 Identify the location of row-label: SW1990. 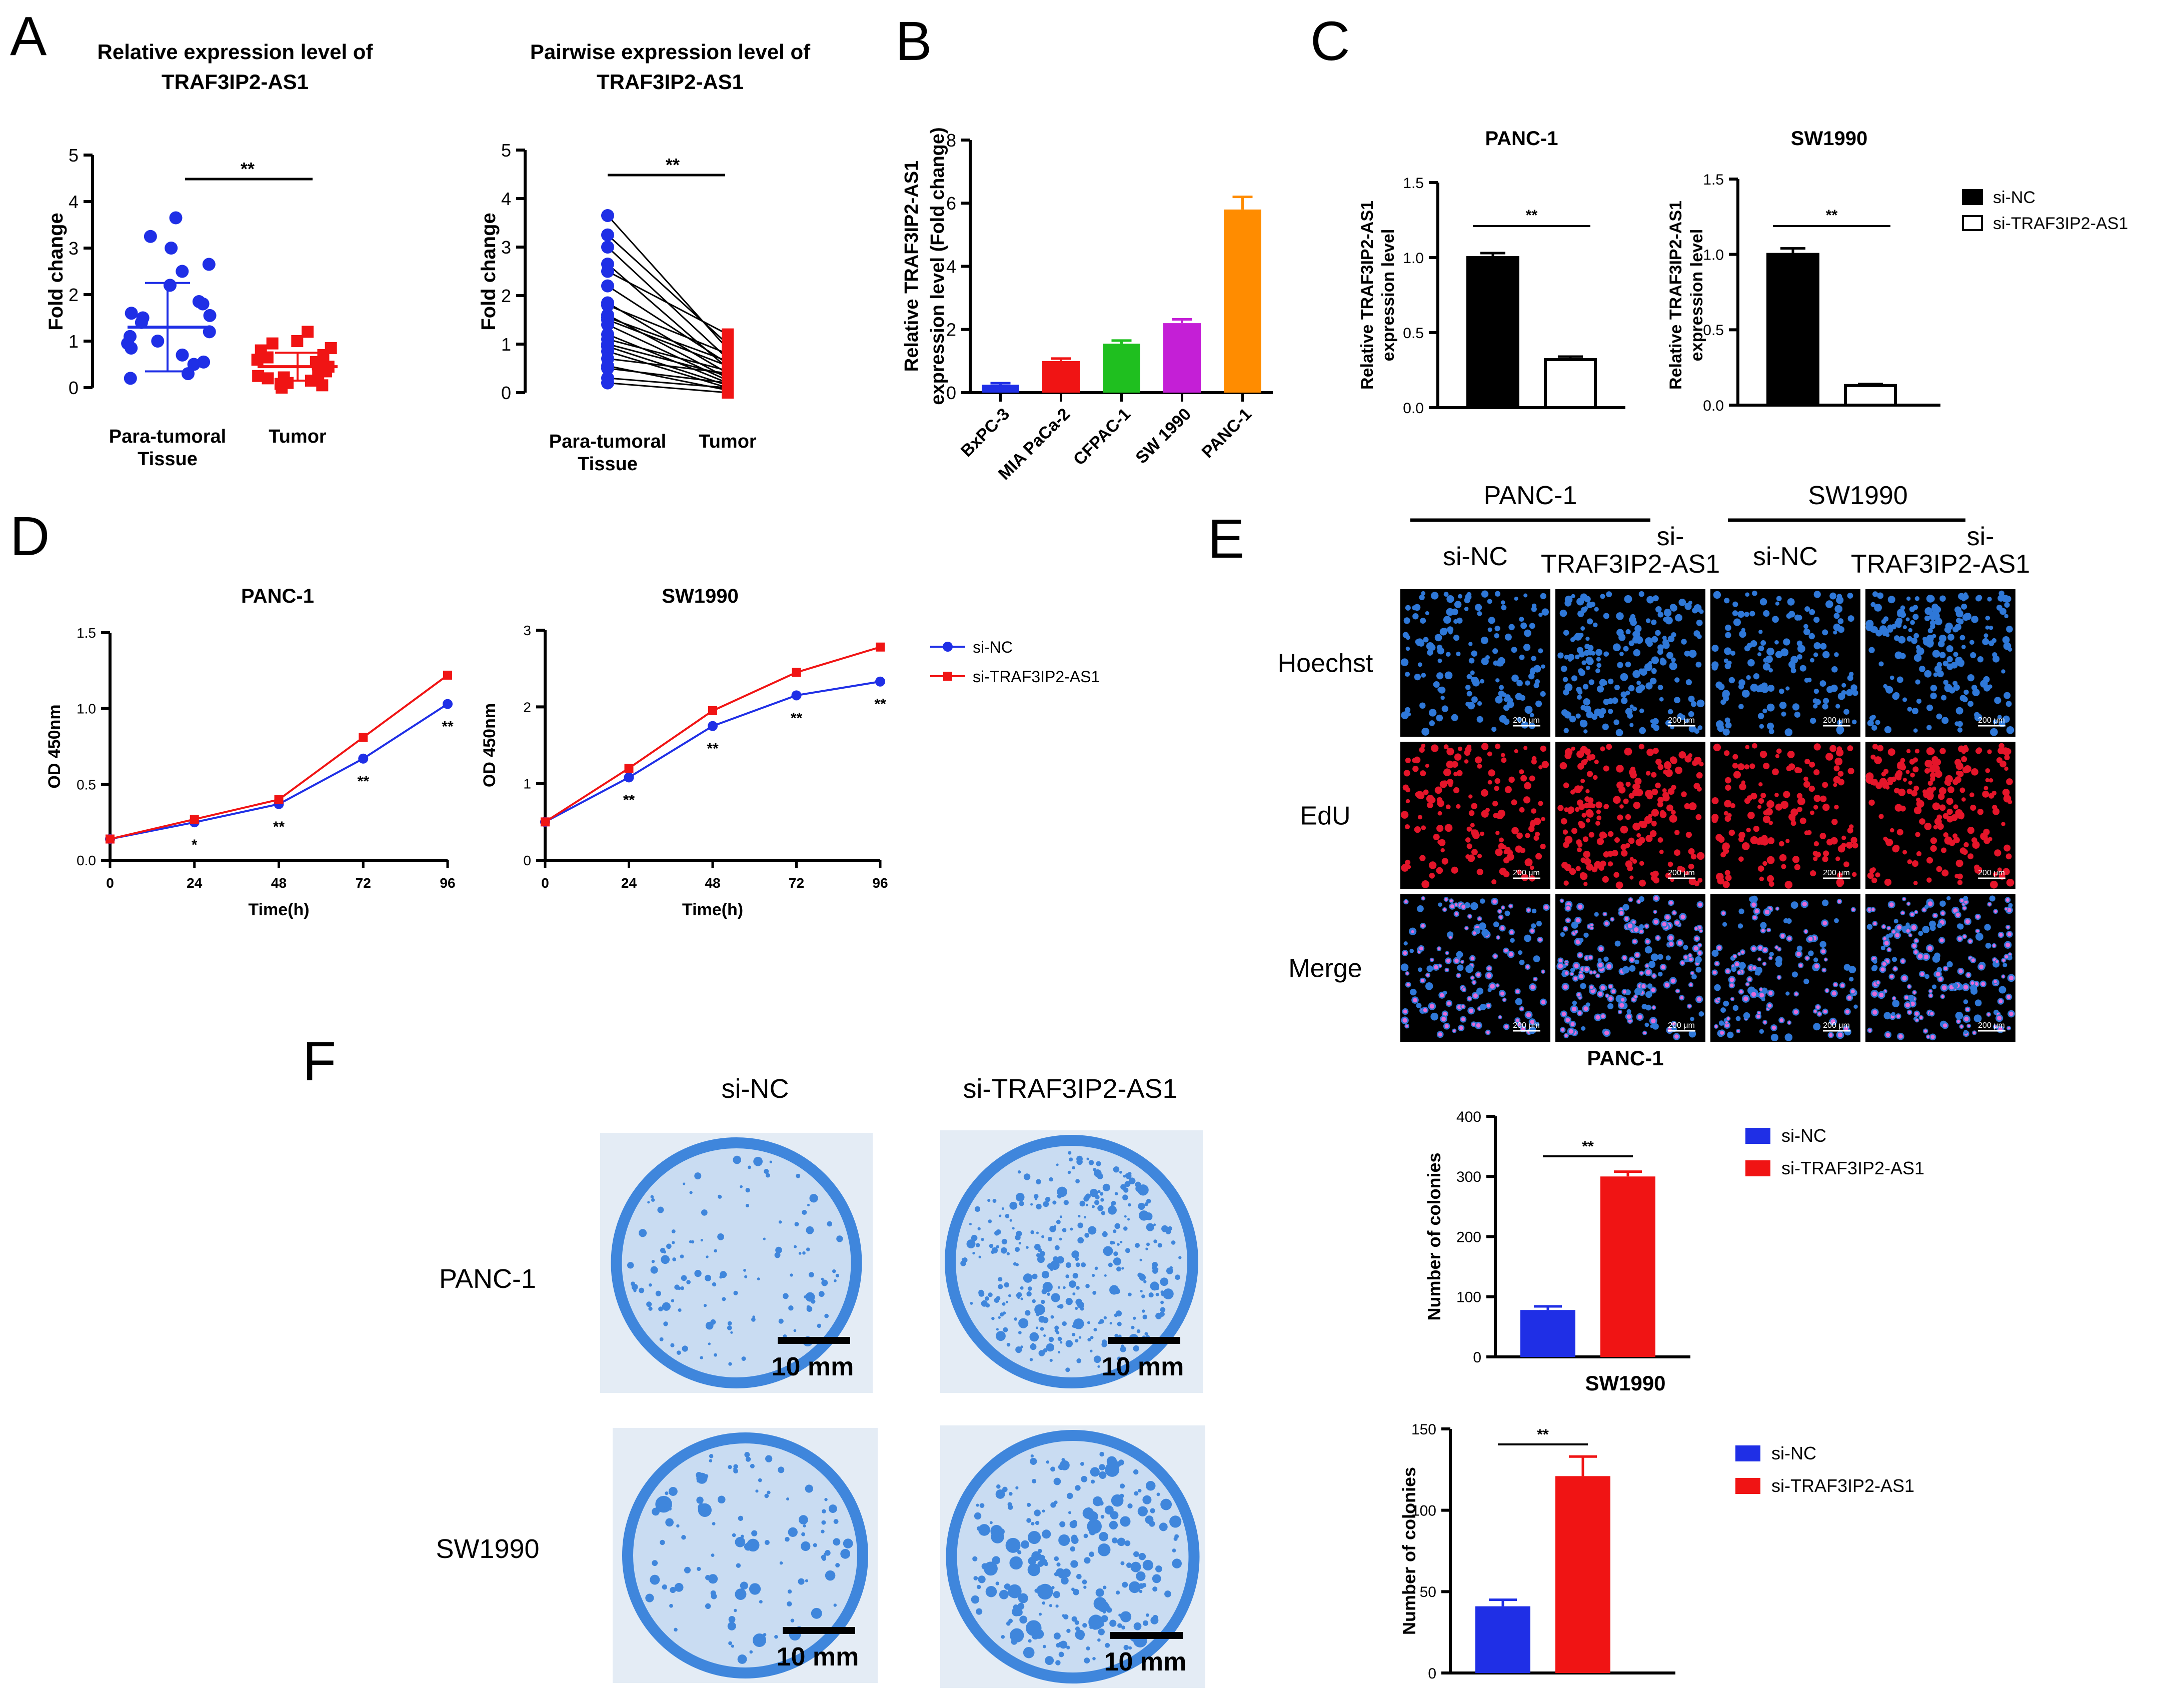
(488, 1549).